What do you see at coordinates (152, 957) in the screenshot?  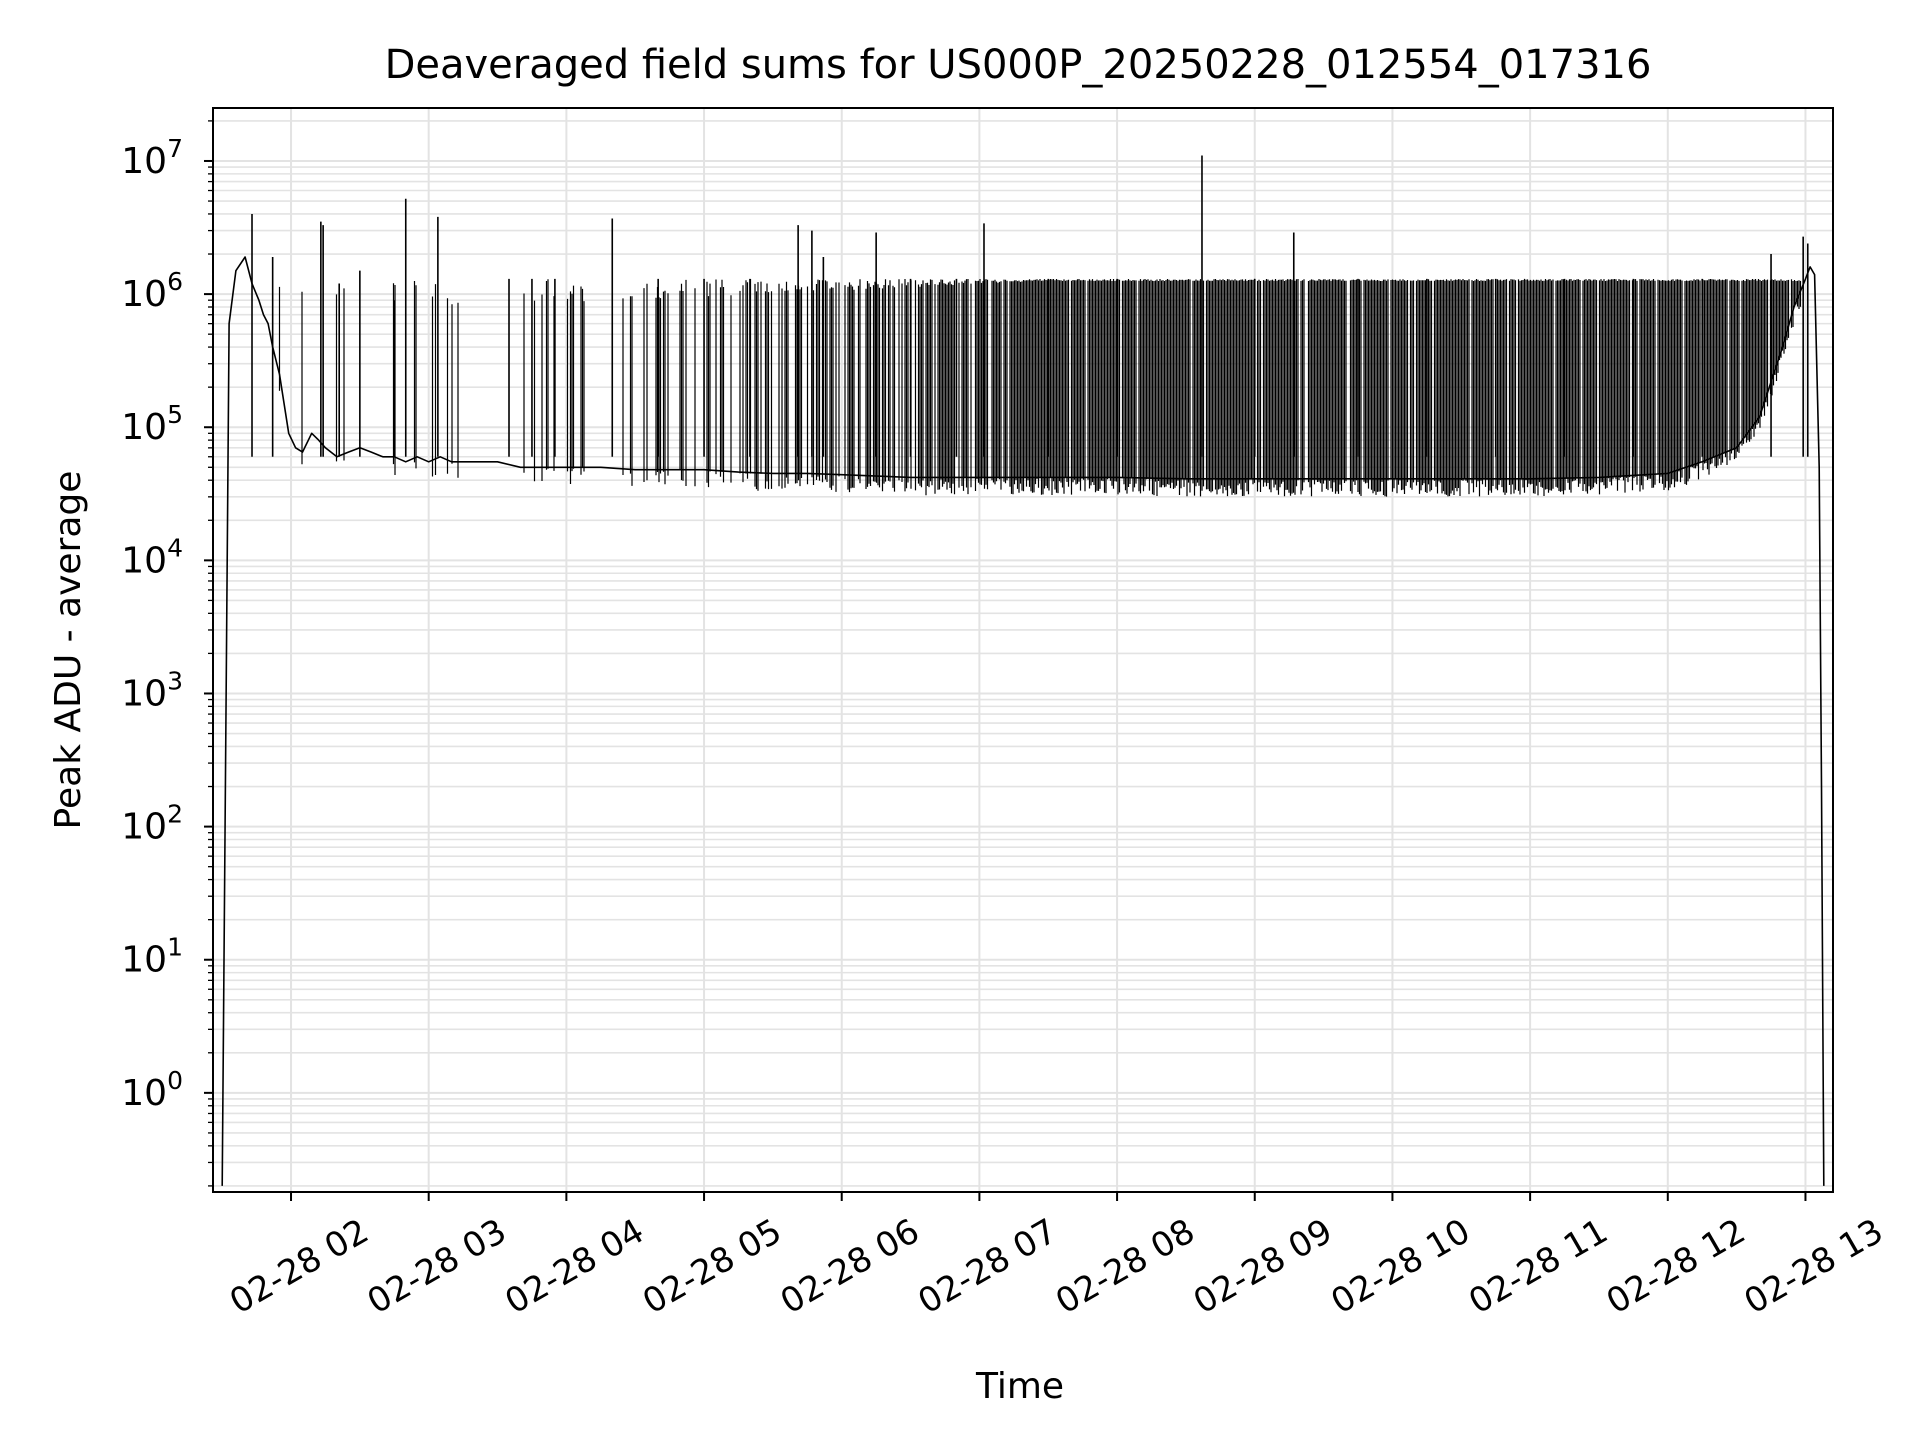 I see `y-tick-label: 10¹` at bounding box center [152, 957].